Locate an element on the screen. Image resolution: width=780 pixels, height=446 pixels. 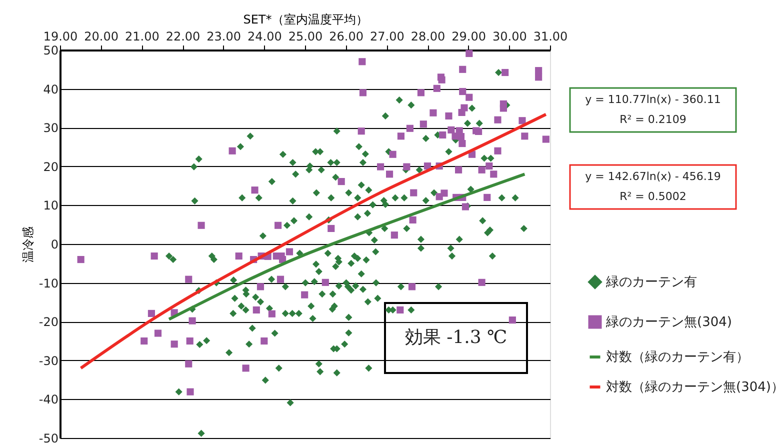
x-tick-label: 19.00 is located at coordinates (60, 37).